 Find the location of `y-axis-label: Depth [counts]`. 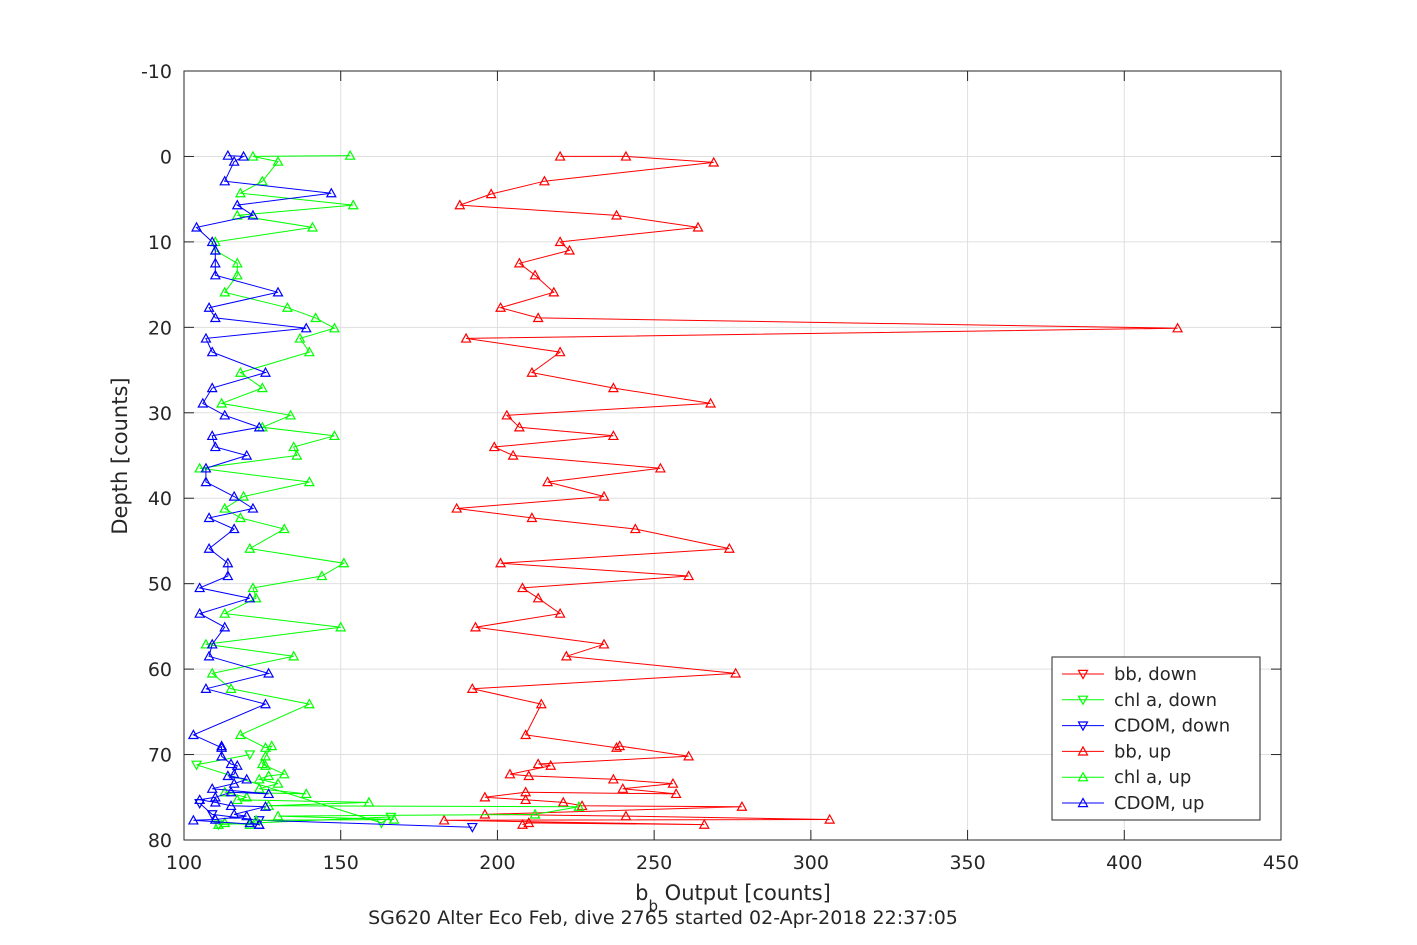

y-axis-label: Depth [counts] is located at coordinates (120, 455).